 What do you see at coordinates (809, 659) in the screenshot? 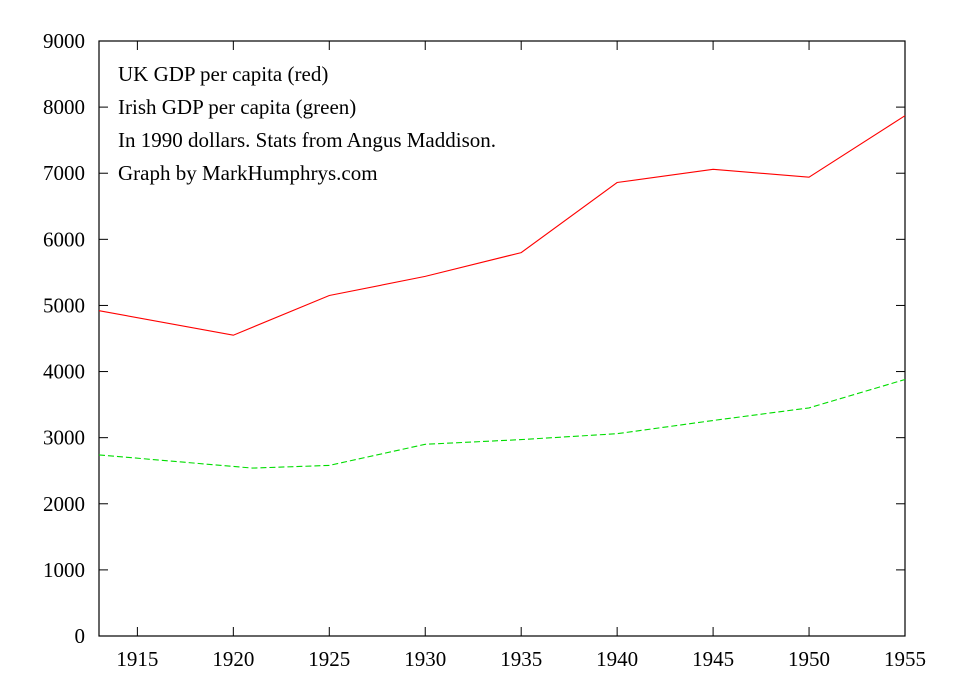
I see `x-tick-label: 1950` at bounding box center [809, 659].